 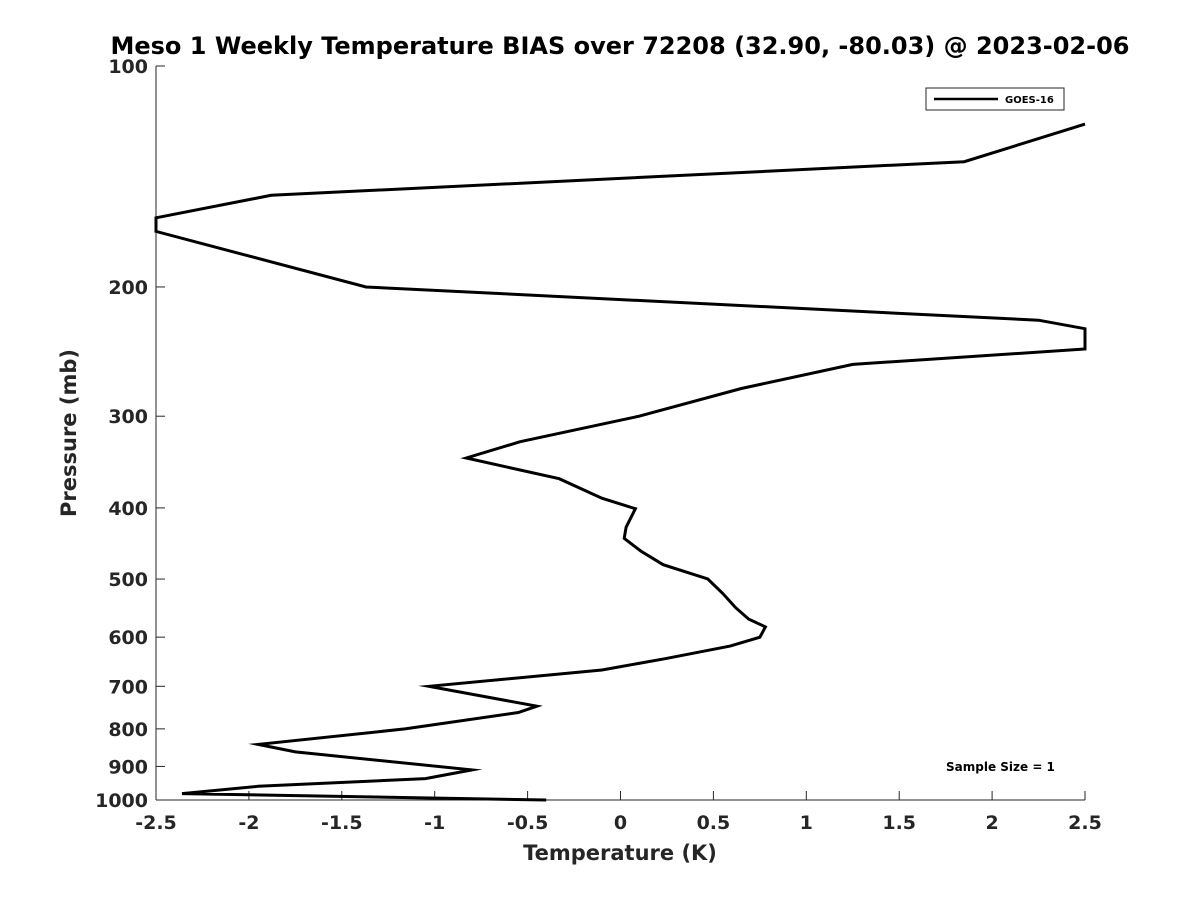 I want to click on y-tick-label: 200, so click(x=128, y=288).